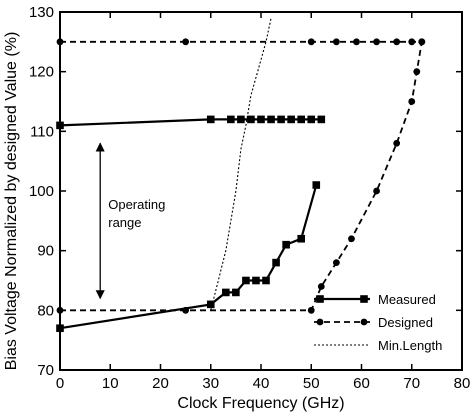  I want to click on legend-label-measured: Measured, so click(407, 299).